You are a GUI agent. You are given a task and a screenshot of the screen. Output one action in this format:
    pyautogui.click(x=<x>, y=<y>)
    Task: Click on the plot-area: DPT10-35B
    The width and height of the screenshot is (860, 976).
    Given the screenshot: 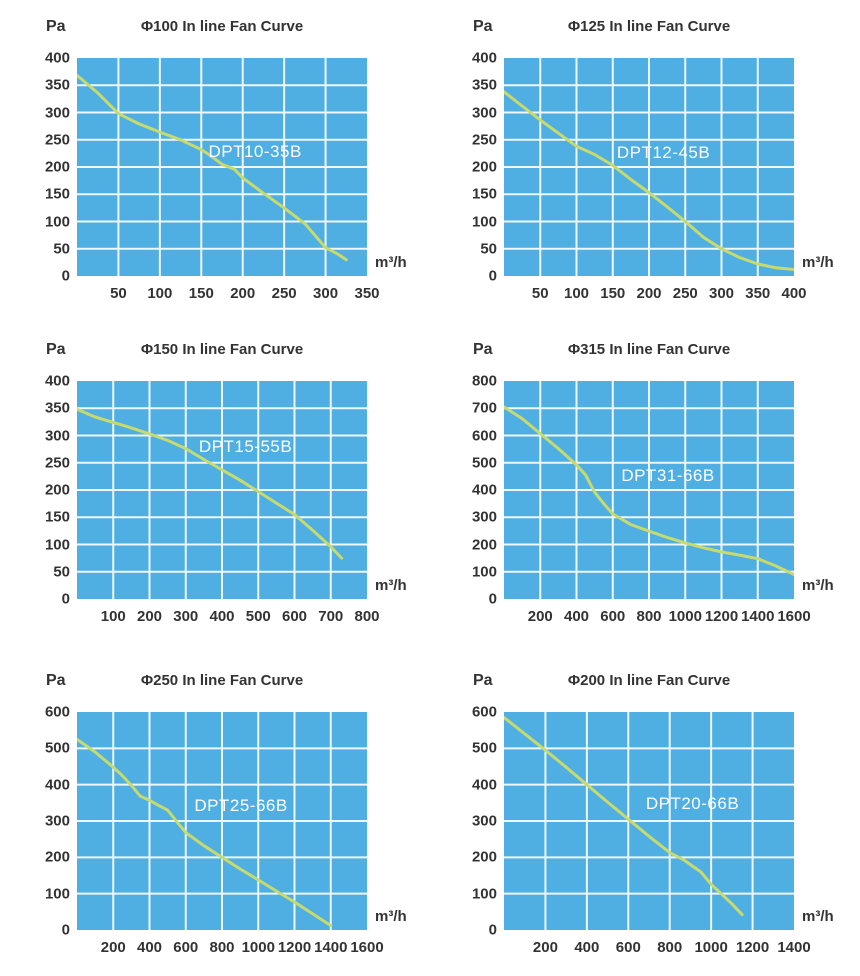 What is the action you would take?
    pyautogui.click(x=222, y=167)
    